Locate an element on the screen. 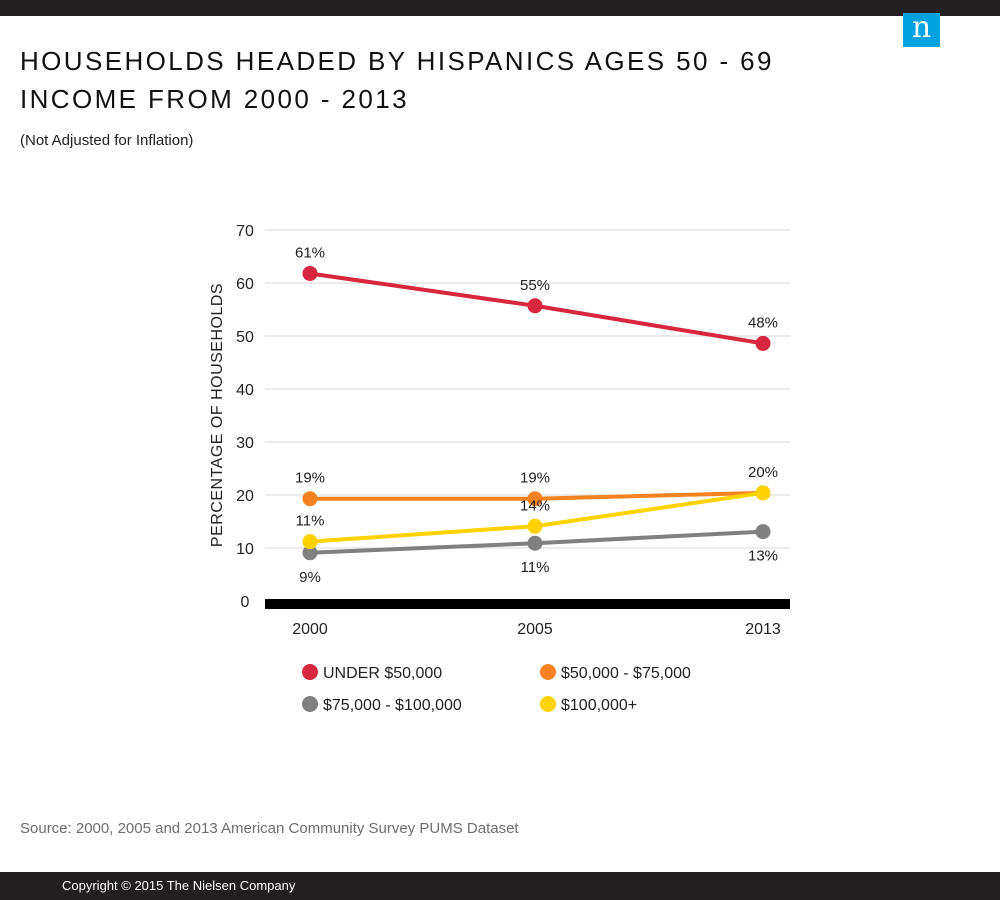 The image size is (1000, 900). y-tick-label: 10 is located at coordinates (245, 549).